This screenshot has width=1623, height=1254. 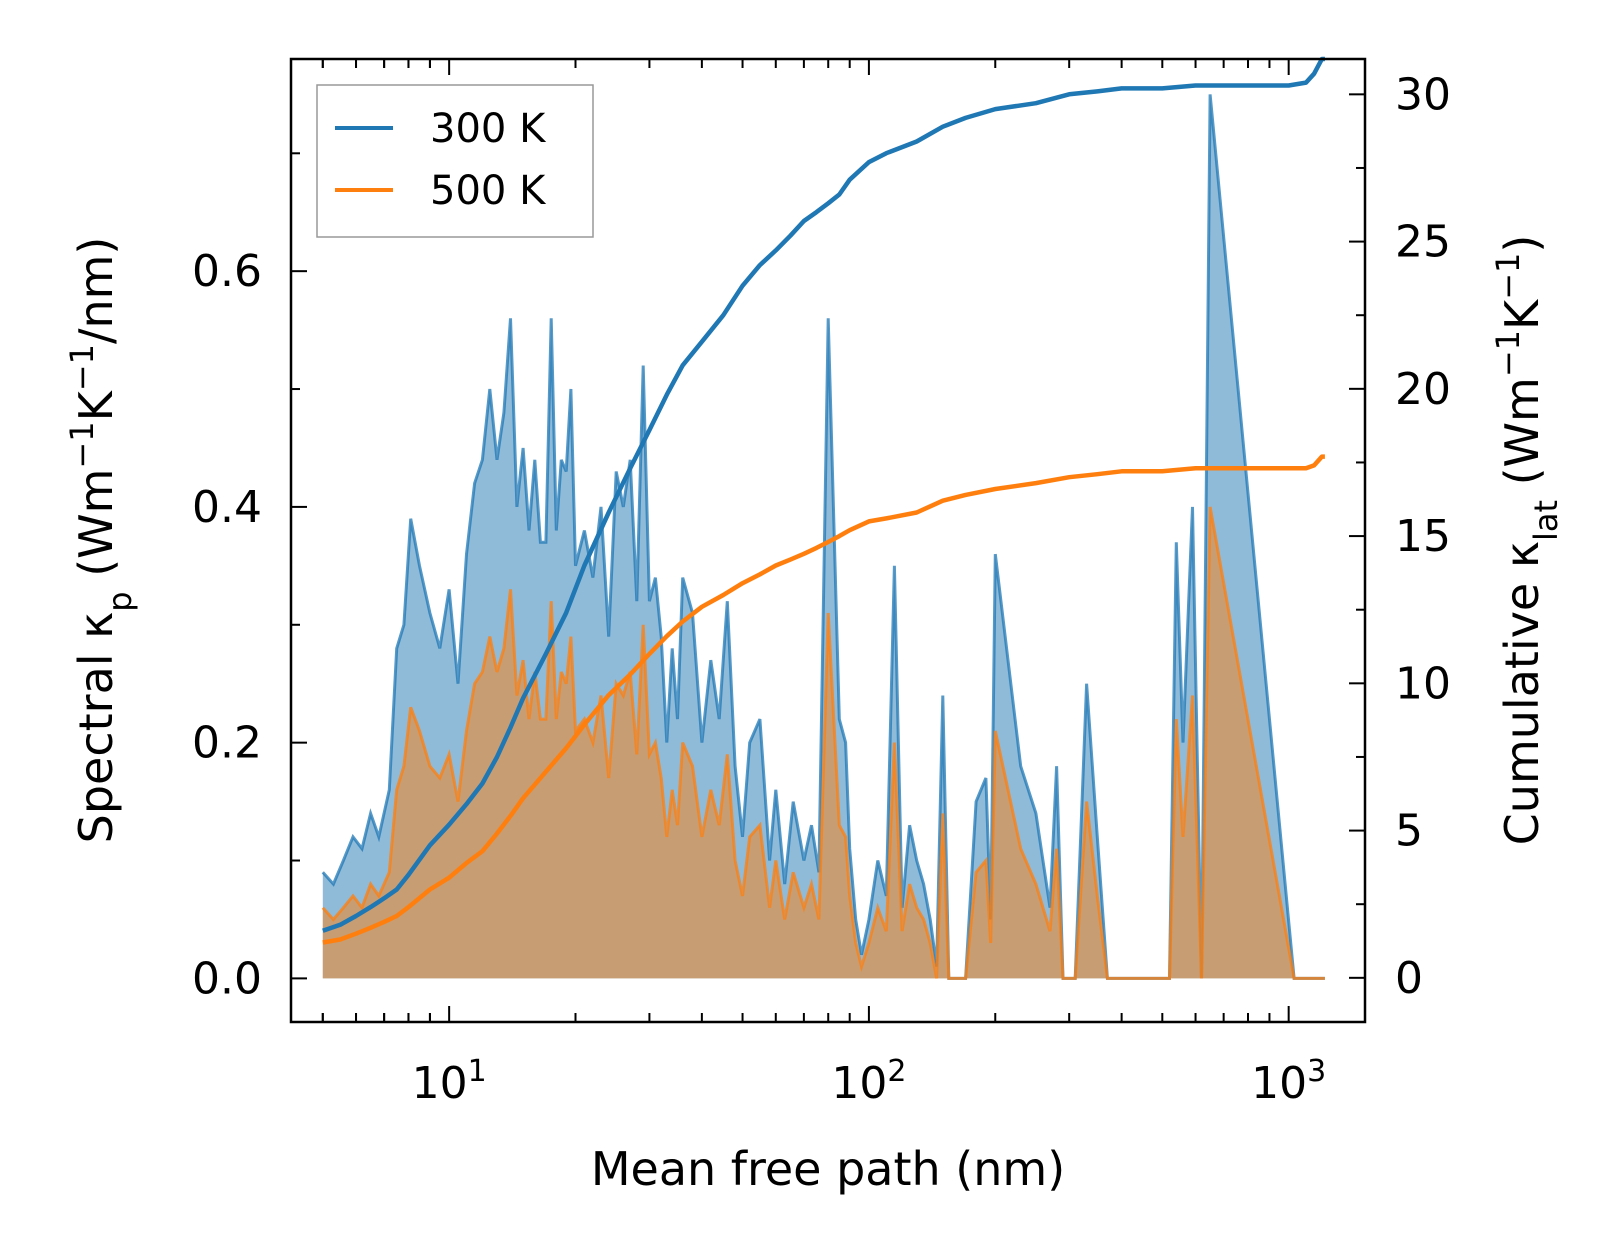 I want to click on y-left-axis-title: Spectral κp (Wm−1K−1/nm), so click(x=101, y=540).